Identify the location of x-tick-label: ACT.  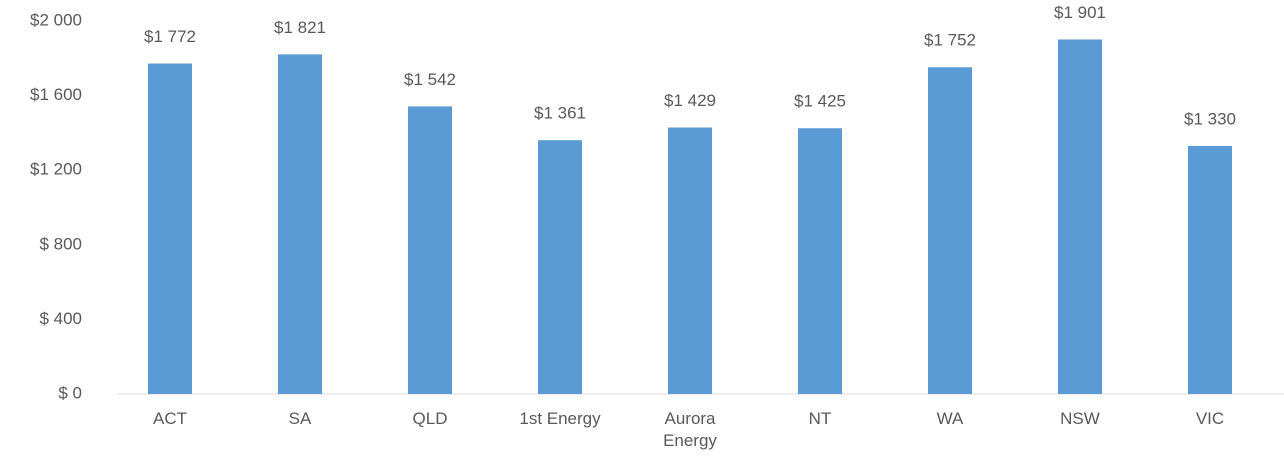
(170, 418).